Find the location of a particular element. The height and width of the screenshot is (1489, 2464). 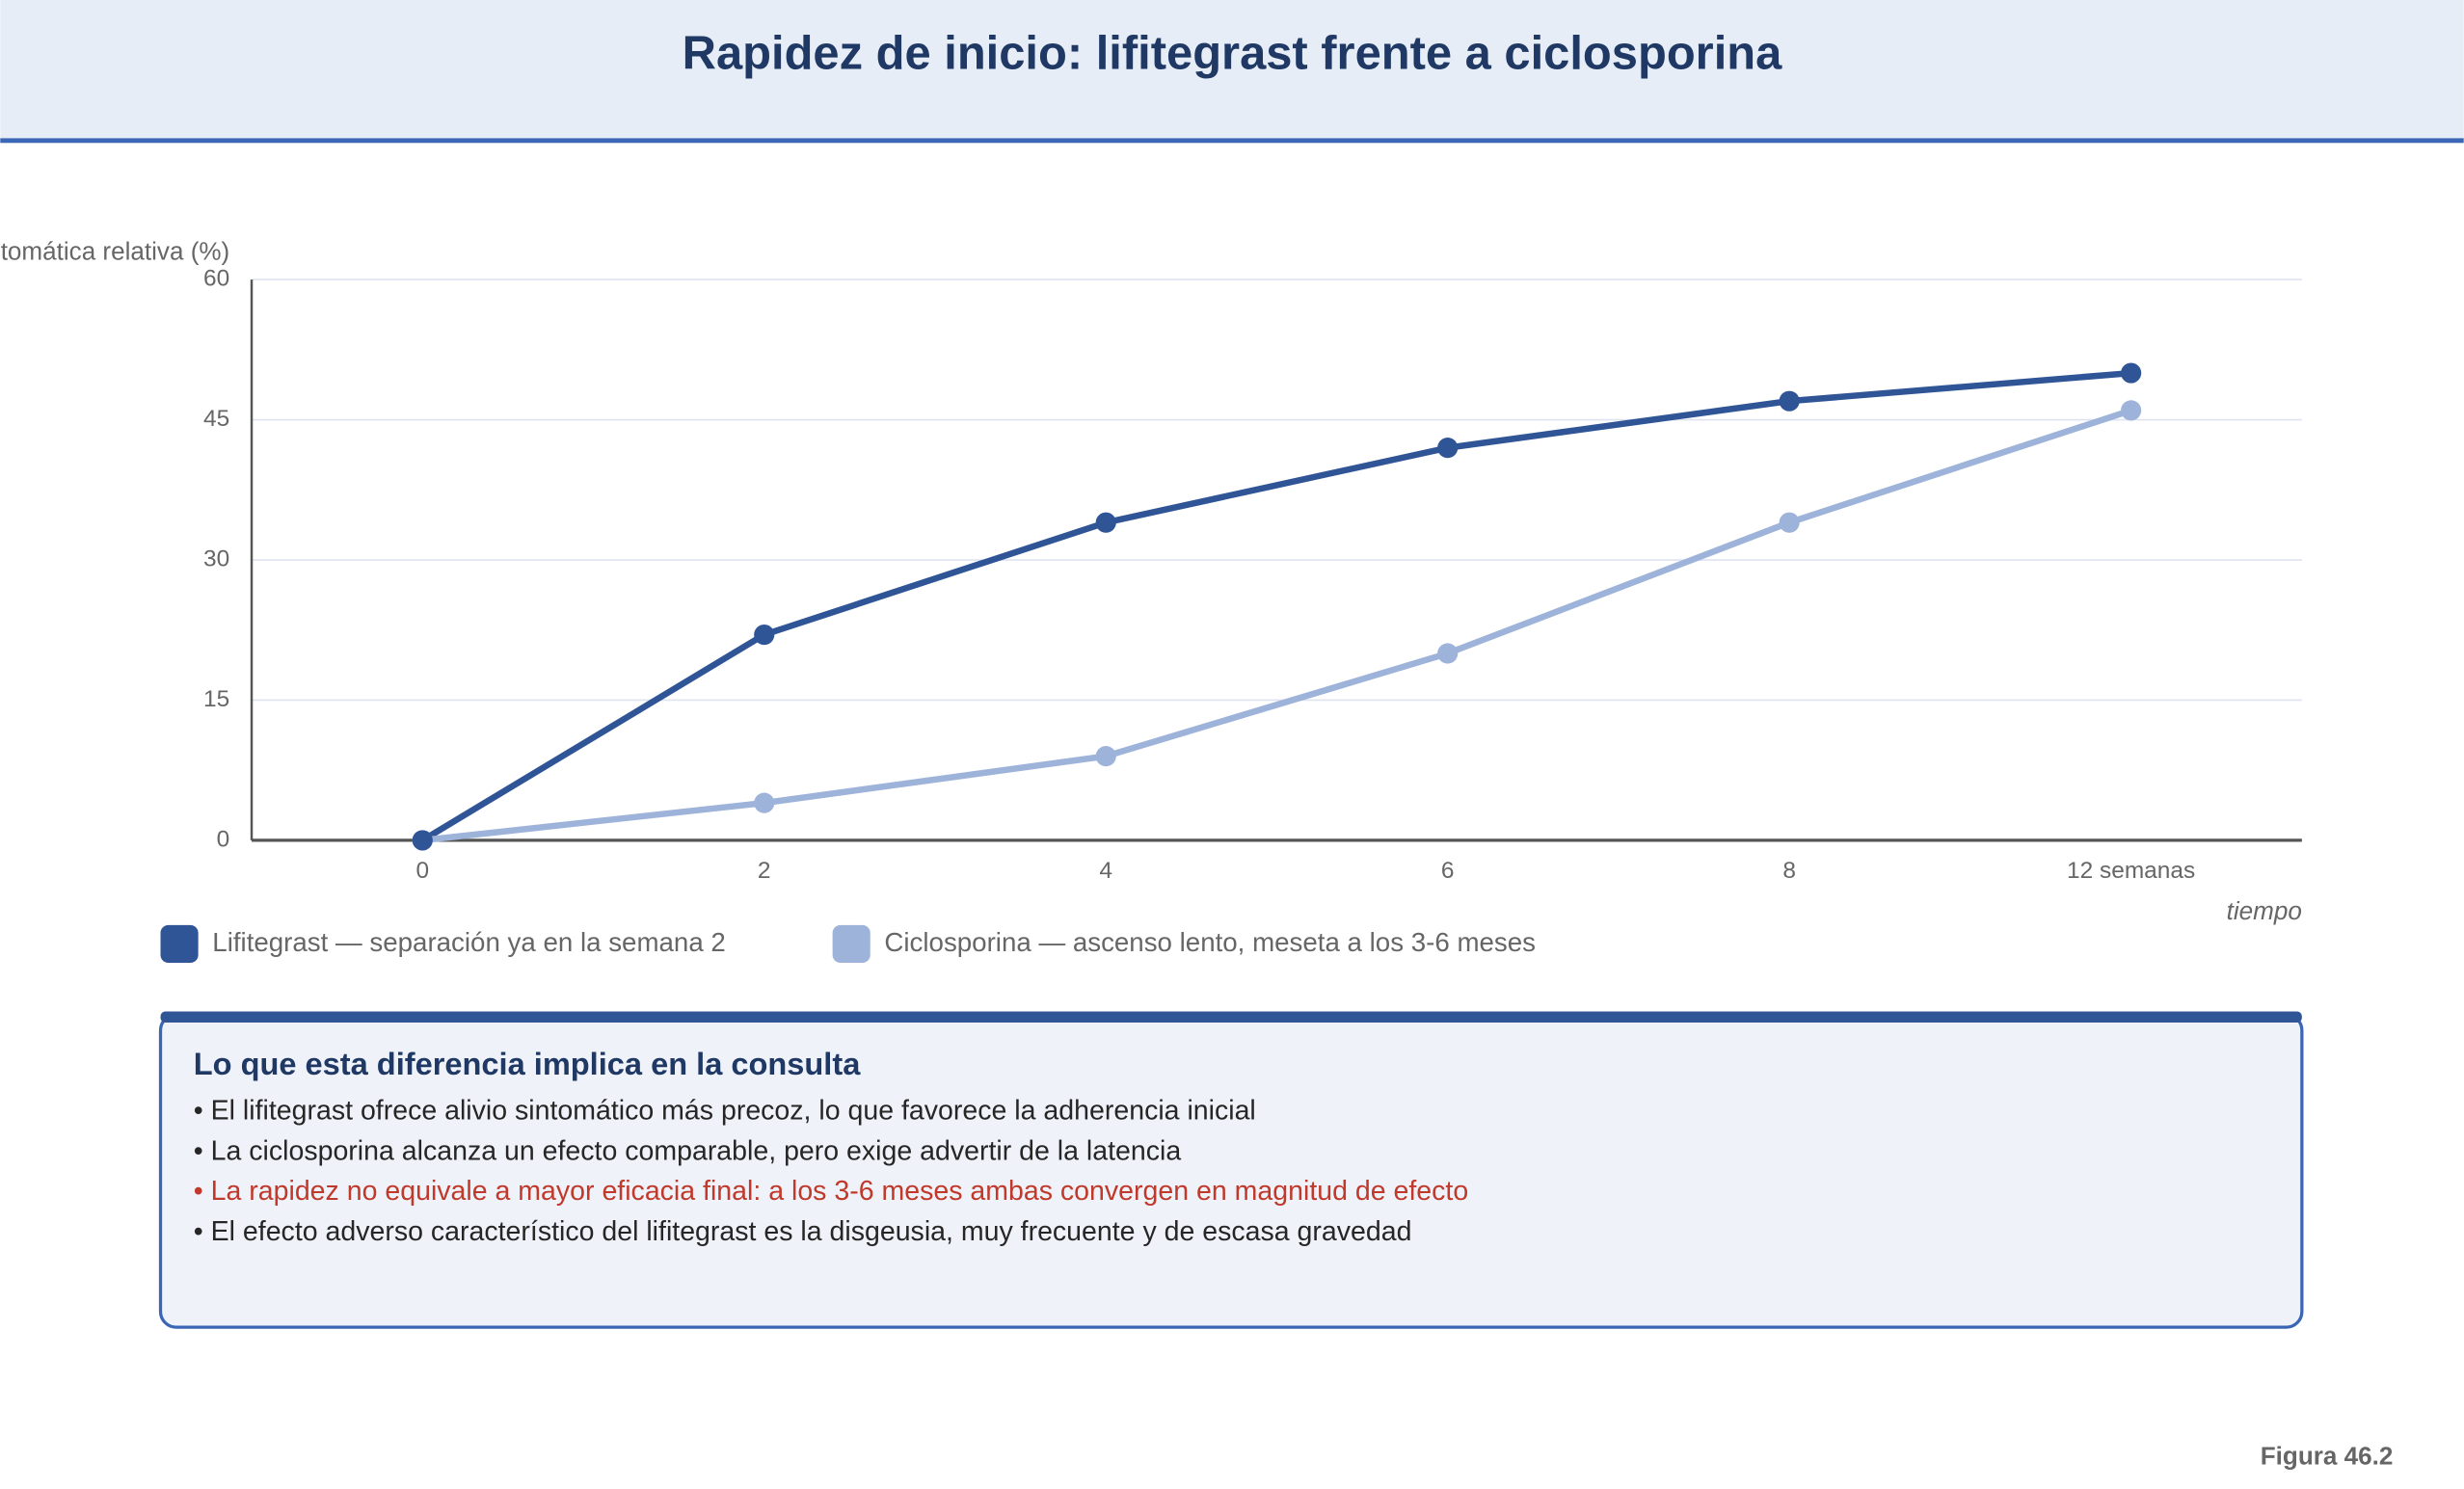

header-band is located at coordinates (1232, 70).